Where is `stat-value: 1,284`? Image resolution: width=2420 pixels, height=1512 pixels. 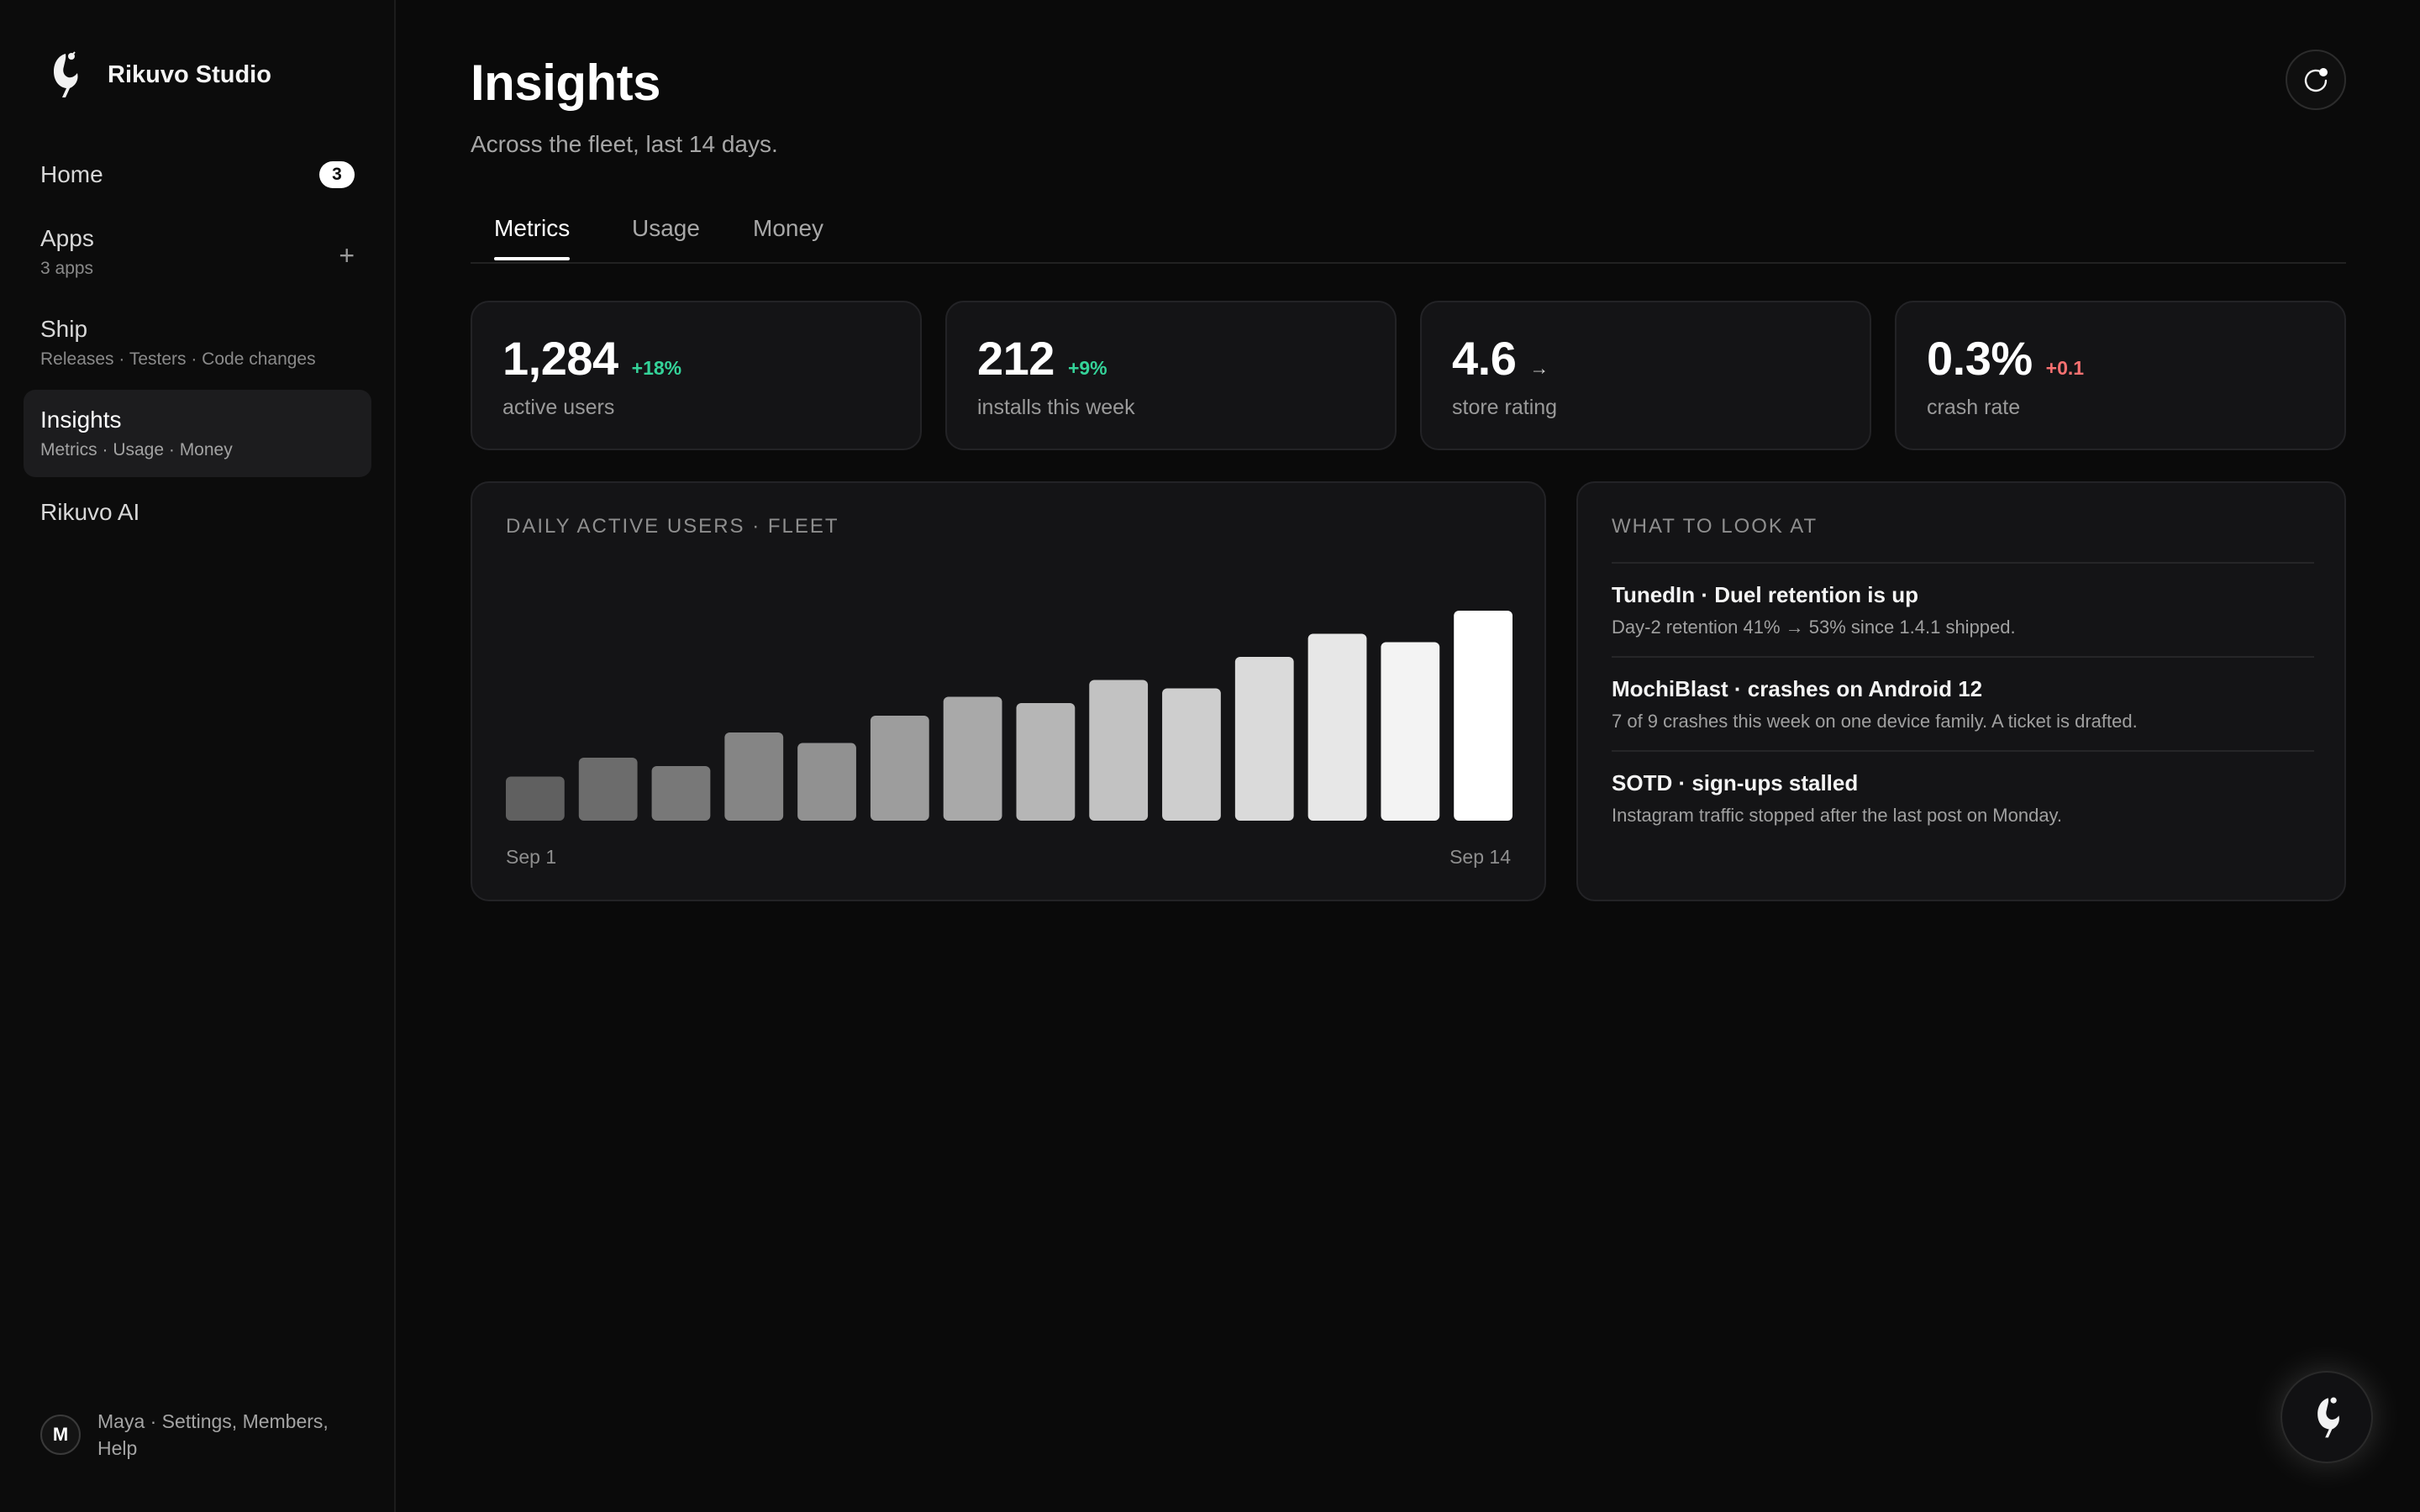 stat-value: 1,284 is located at coordinates (560, 358).